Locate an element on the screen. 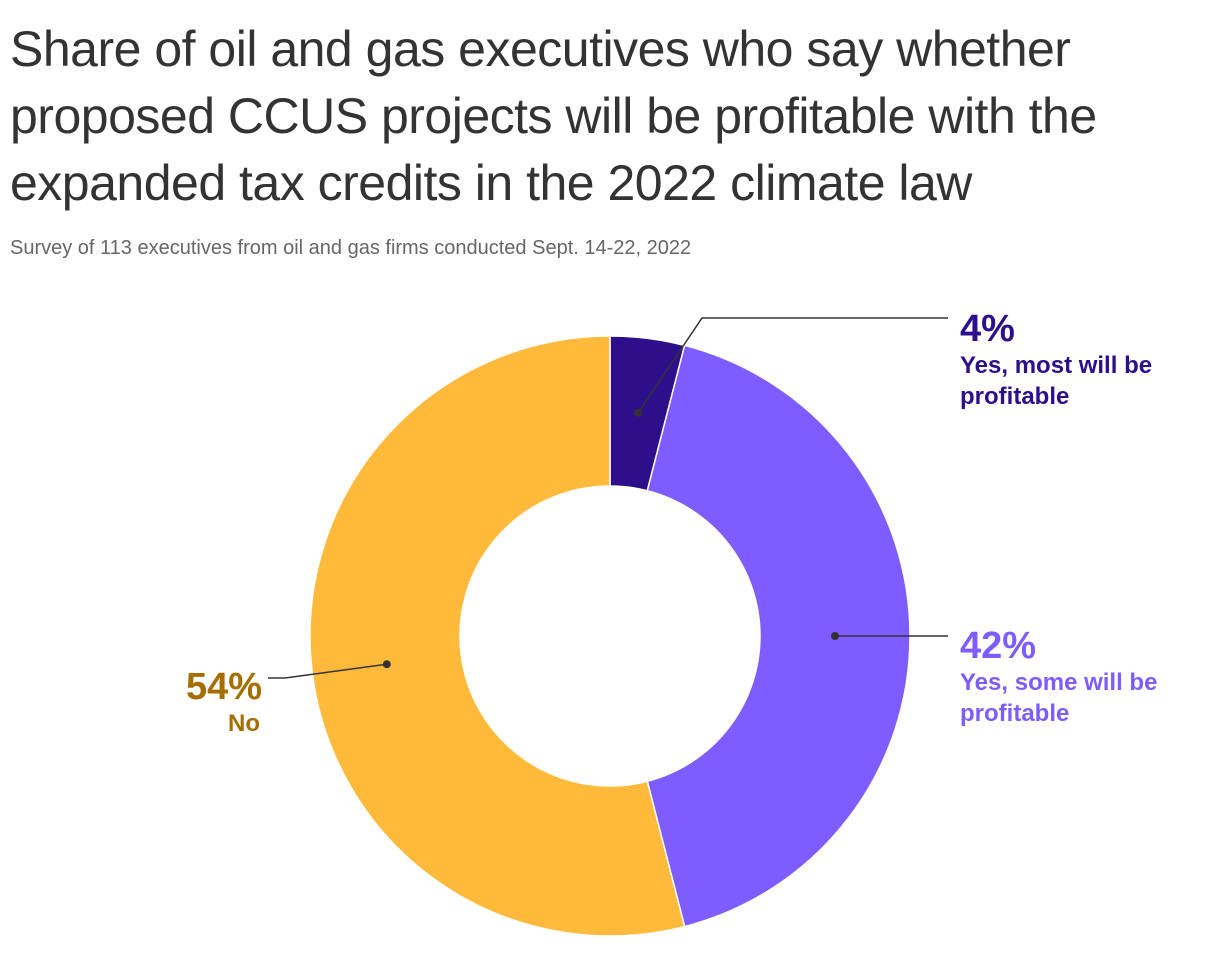 The image size is (1220, 976). slice-value-label-no: 54% is located at coordinates (224, 687).